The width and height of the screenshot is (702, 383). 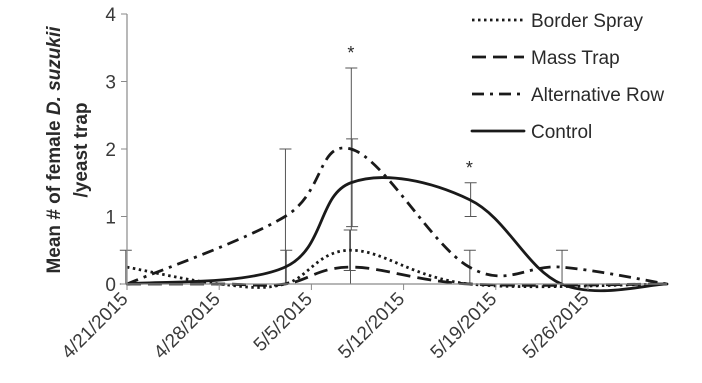 What do you see at coordinates (110, 285) in the screenshot?
I see `y-tick-label: 0` at bounding box center [110, 285].